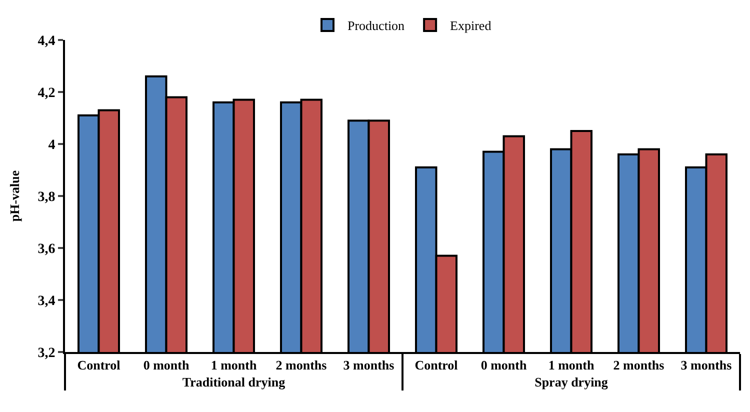 Image resolution: width=750 pixels, height=412 pixels. Describe the element at coordinates (47, 353) in the screenshot. I see `y-tick-label: 3,2` at that location.